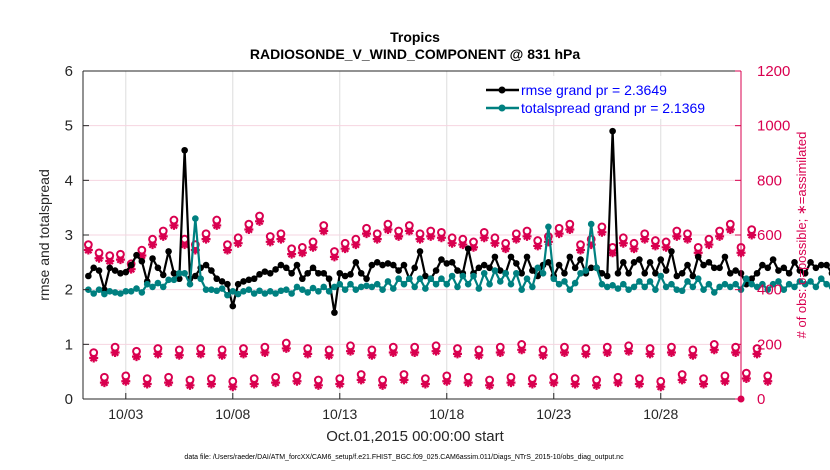 The width and height of the screenshot is (830, 470). Describe the element at coordinates (415, 54) in the screenshot. I see `chart-subtitle: RADIOSONDE_V_WIND_COMPONENT @ 831 hPa` at that location.